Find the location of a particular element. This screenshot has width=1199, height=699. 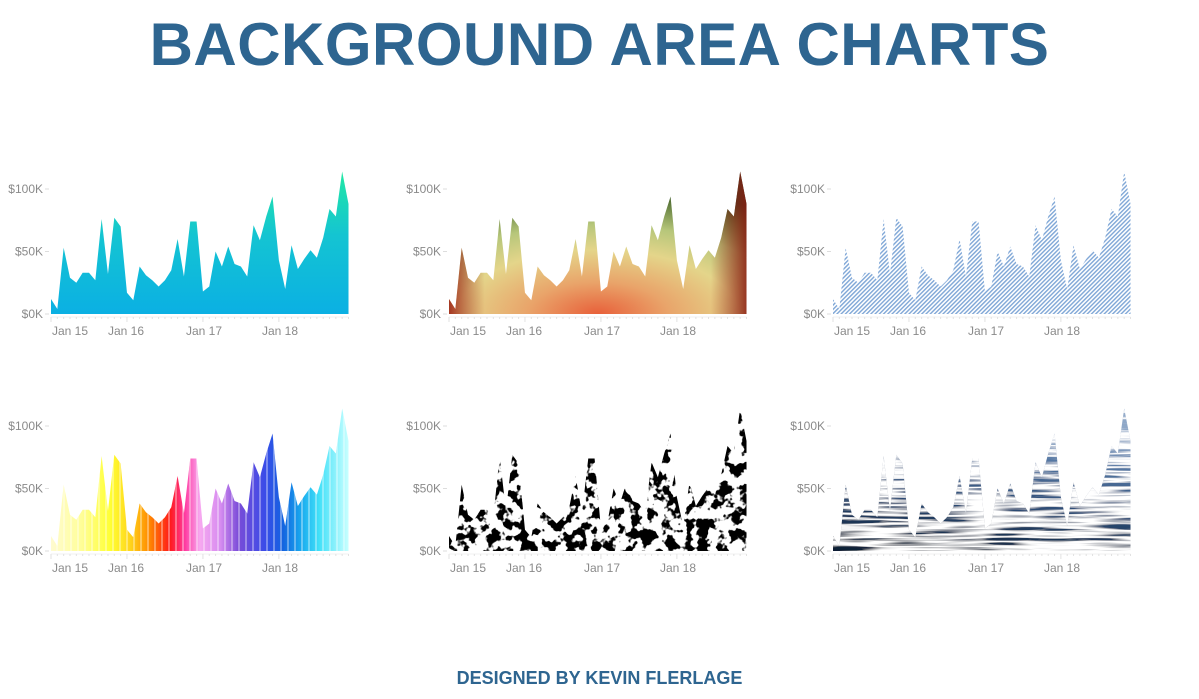

page-title: BACKGROUND AREA CHARTS is located at coordinates (599, 44).